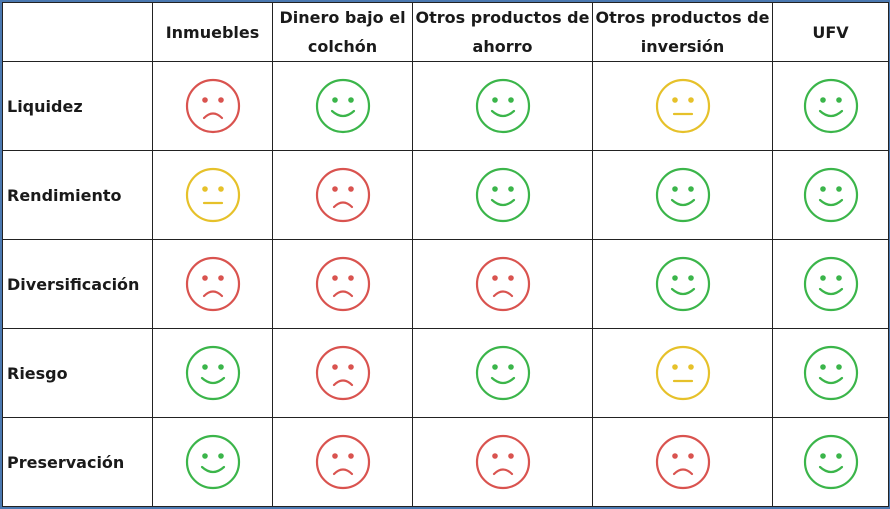  I want to click on corner-cell, so click(77, 32).